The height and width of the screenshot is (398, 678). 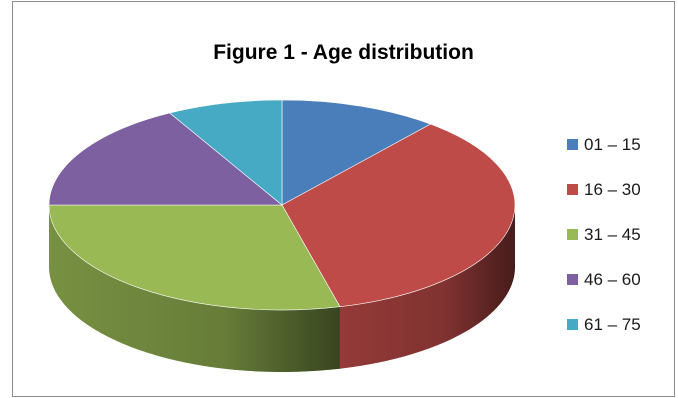 I want to click on legend-item: 61 – 75, so click(x=617, y=325).